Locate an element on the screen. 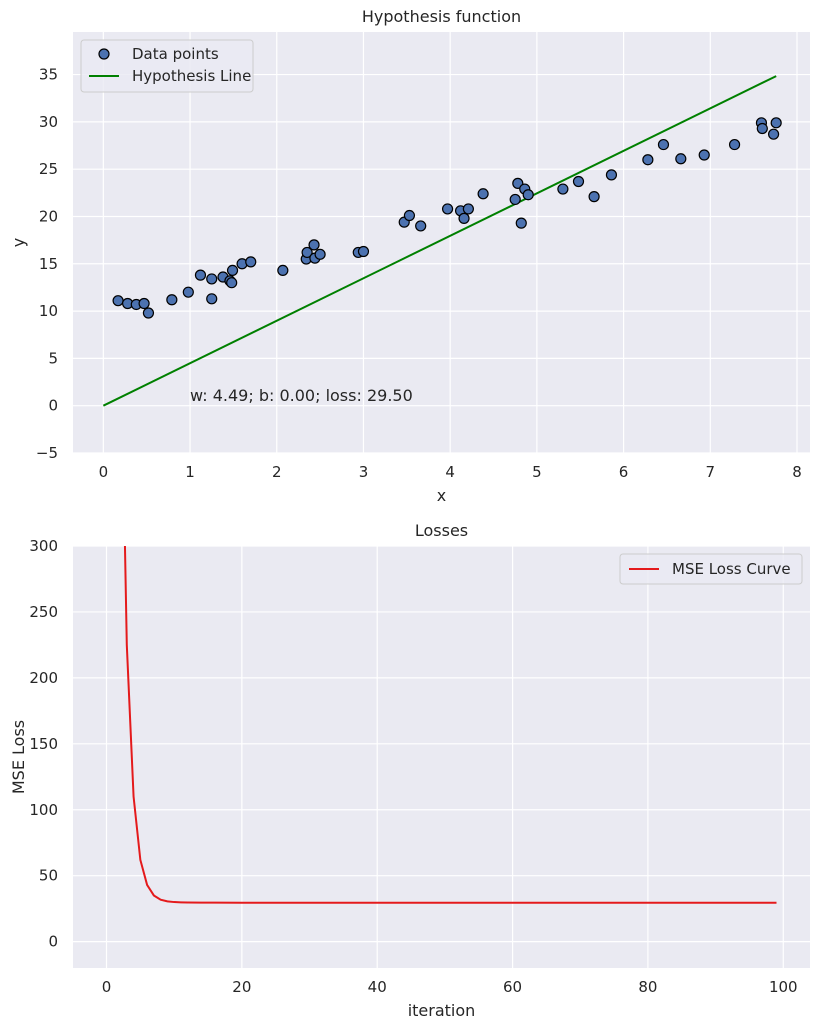  x-tick-label: 8 is located at coordinates (797, 472).